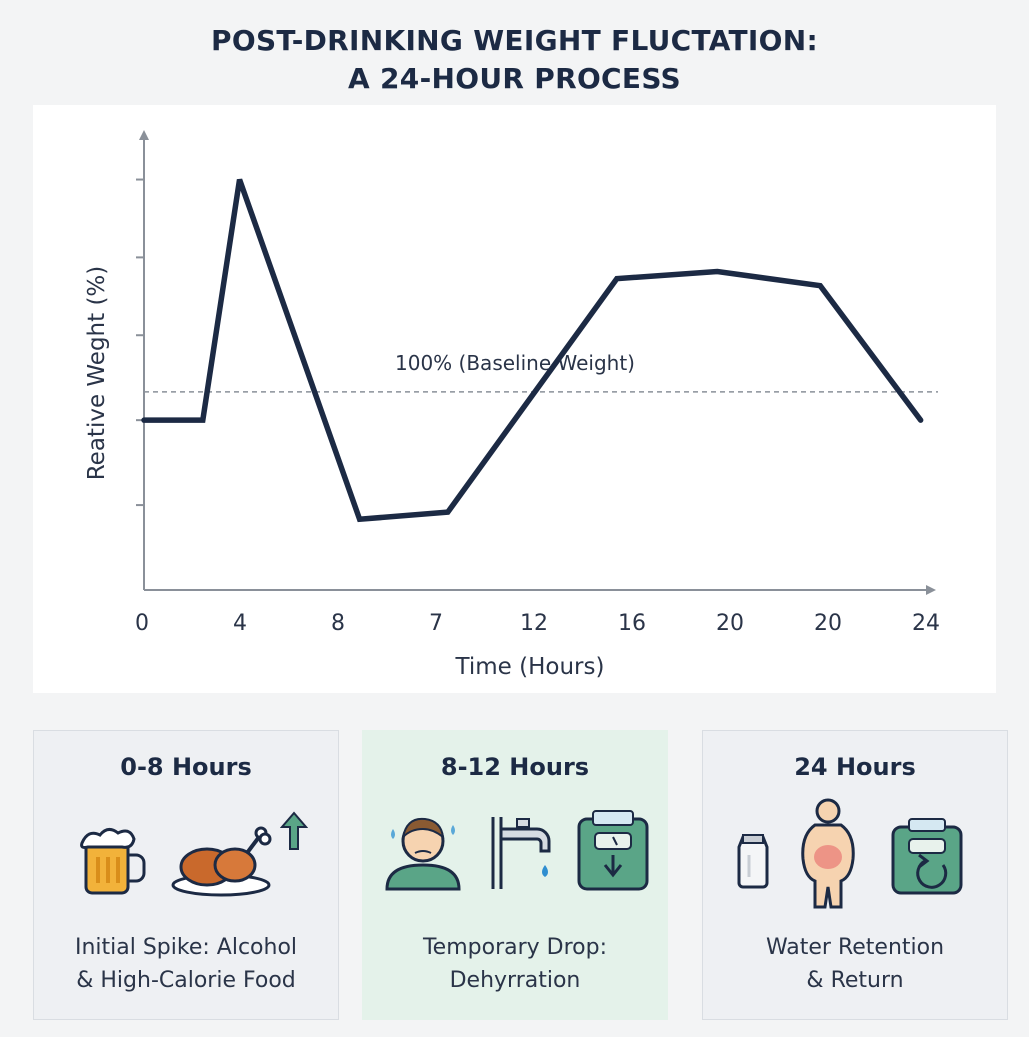  Describe the element at coordinates (926, 623) in the screenshot. I see `x-tick-label: 24` at that location.